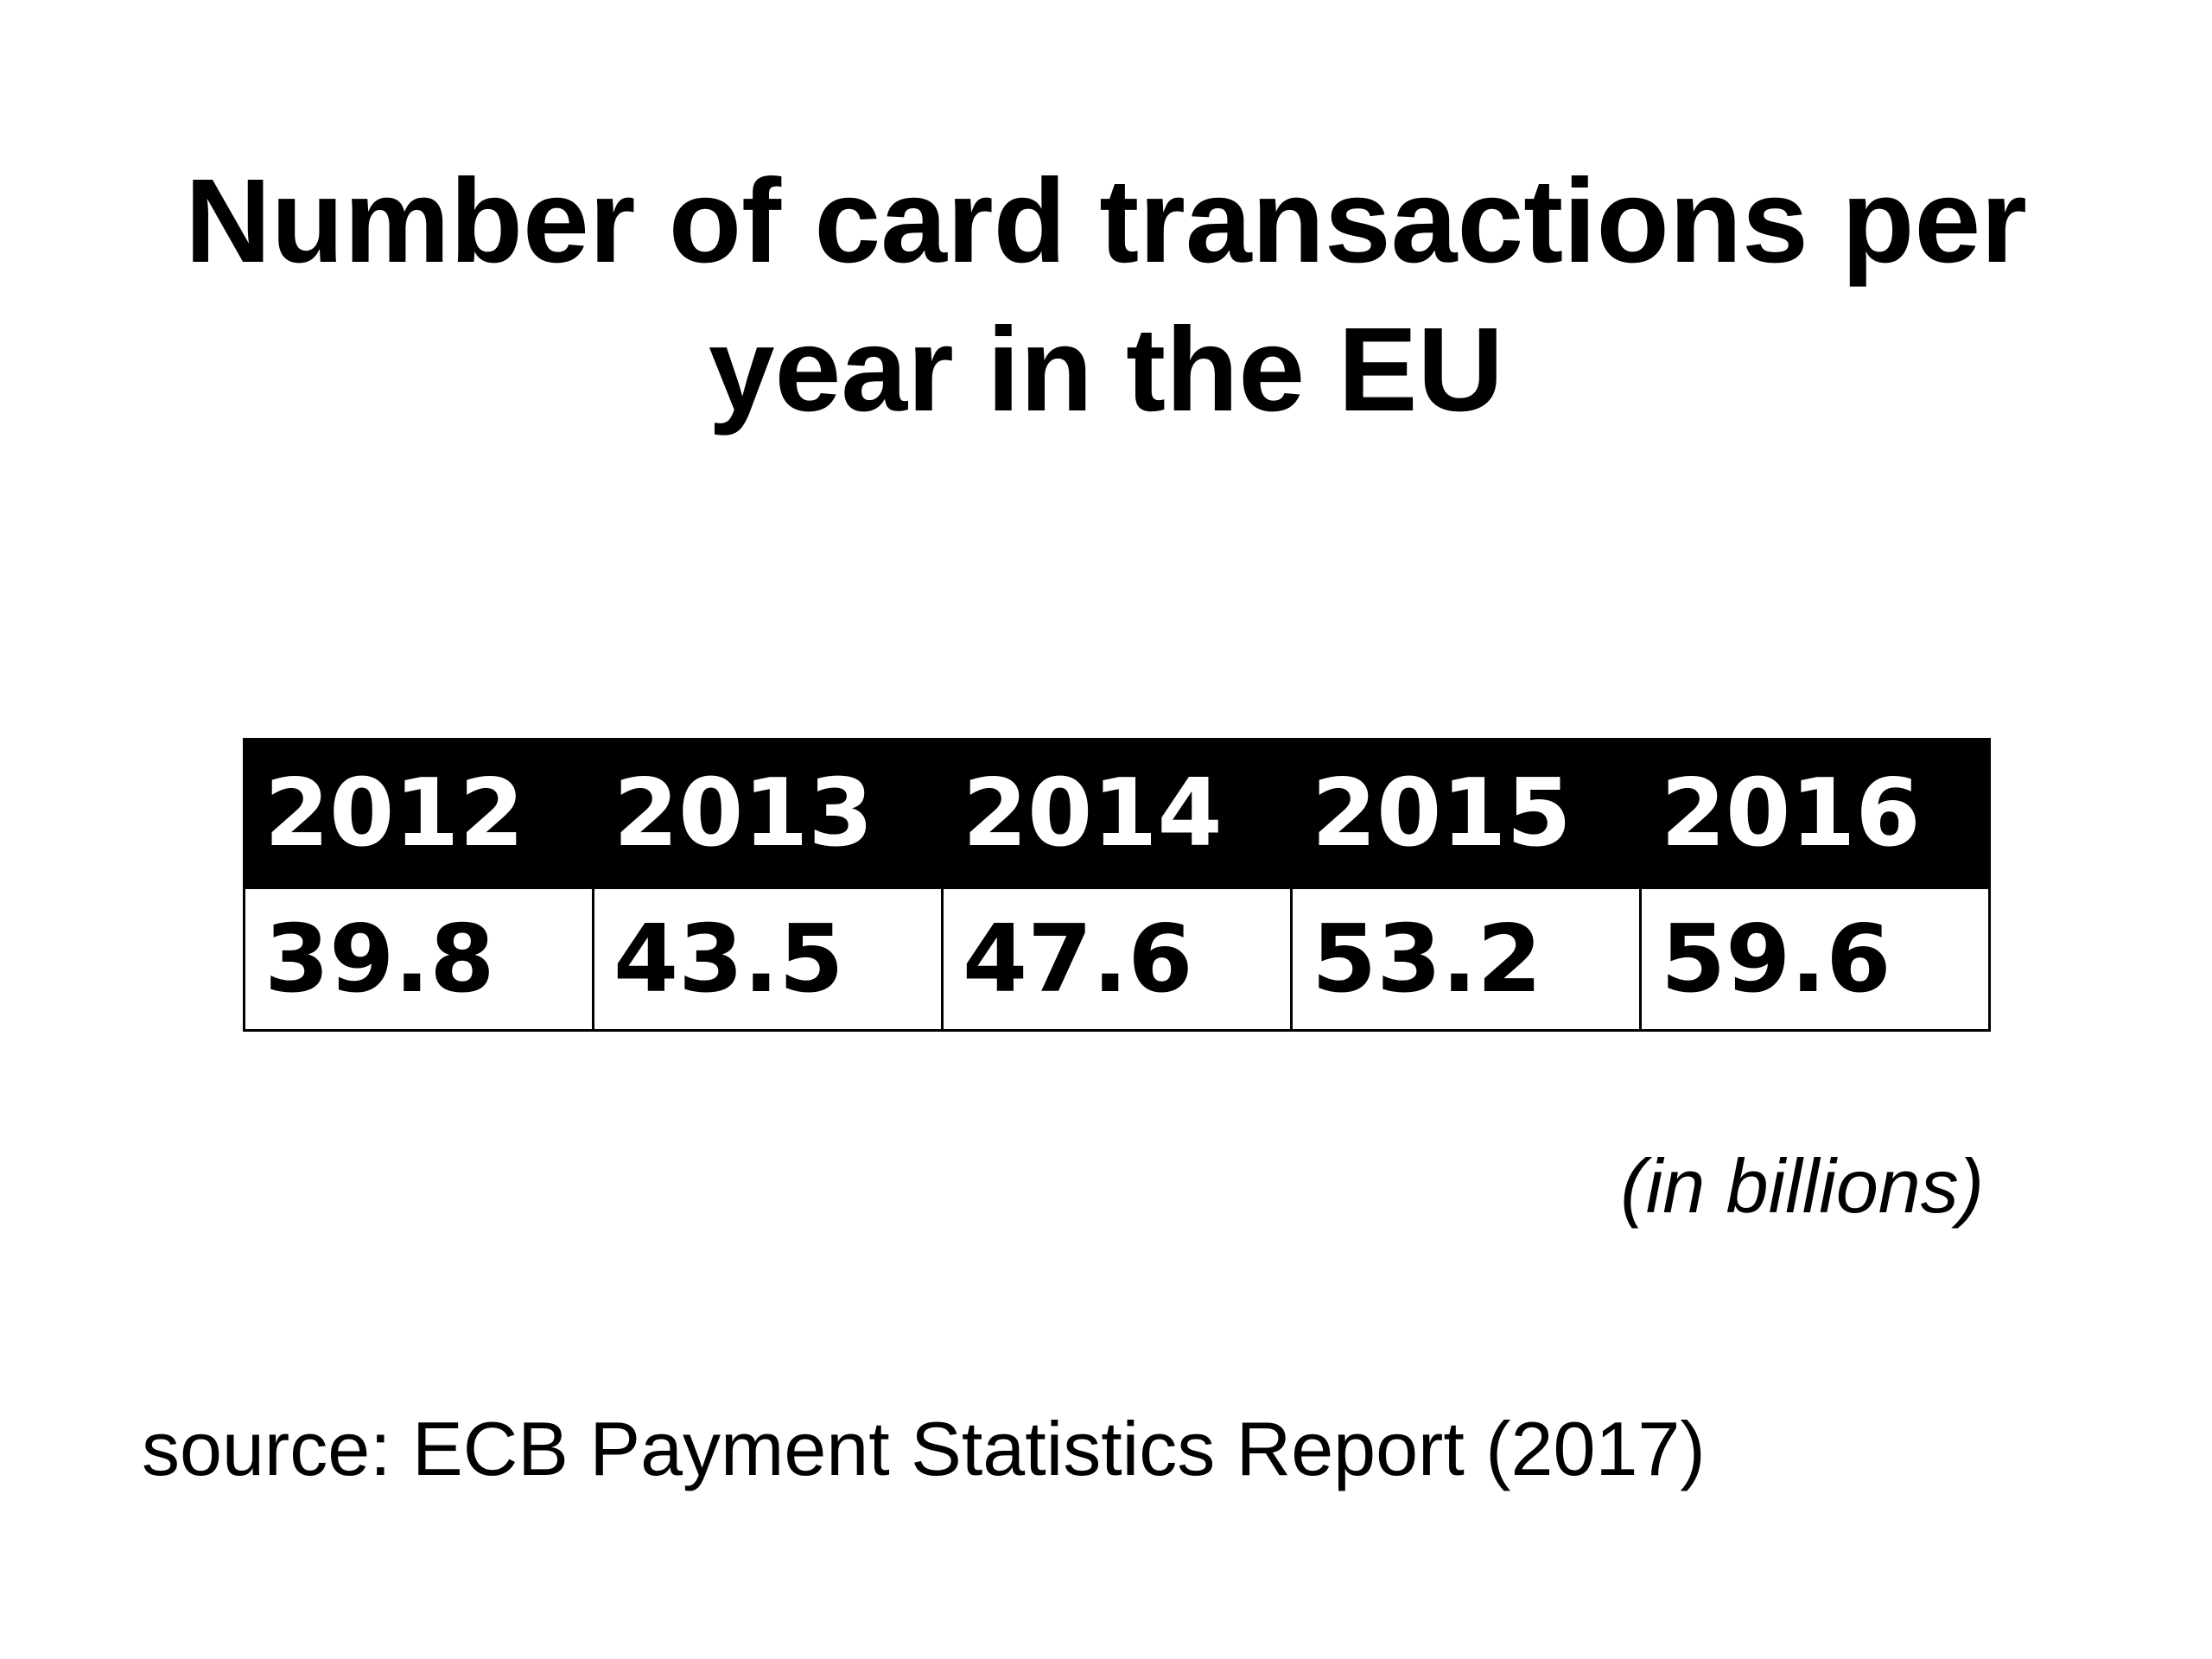 The height and width of the screenshot is (1659, 2212). What do you see at coordinates (1466, 959) in the screenshot?
I see `value-cell: 53.2` at bounding box center [1466, 959].